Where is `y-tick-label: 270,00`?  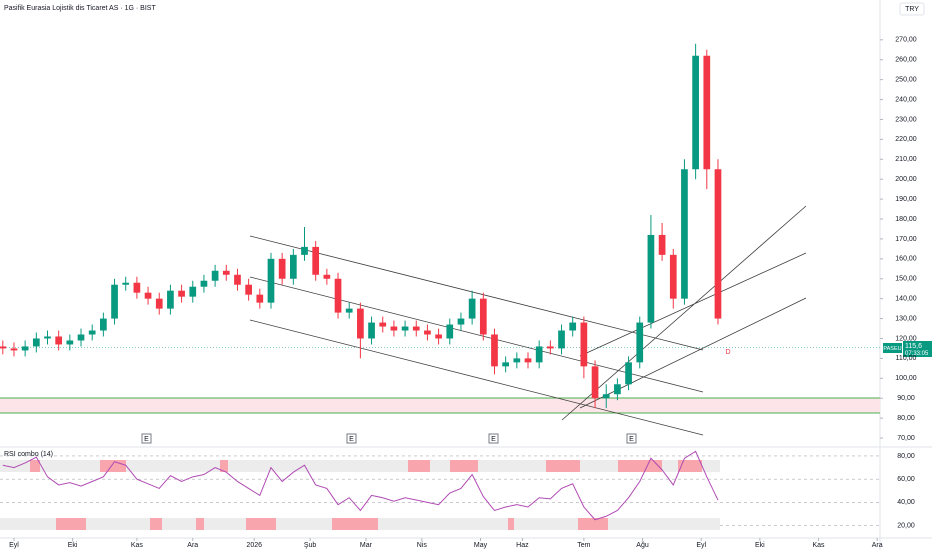 y-tick-label: 270,00 is located at coordinates (906, 40).